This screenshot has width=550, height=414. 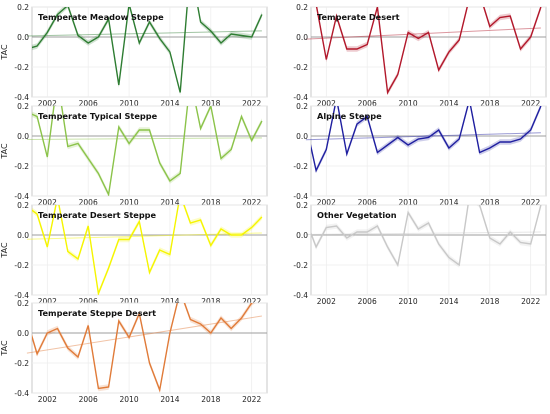 I want to click on panel-title: Temperate Meadow Steppe, so click(x=101, y=17).